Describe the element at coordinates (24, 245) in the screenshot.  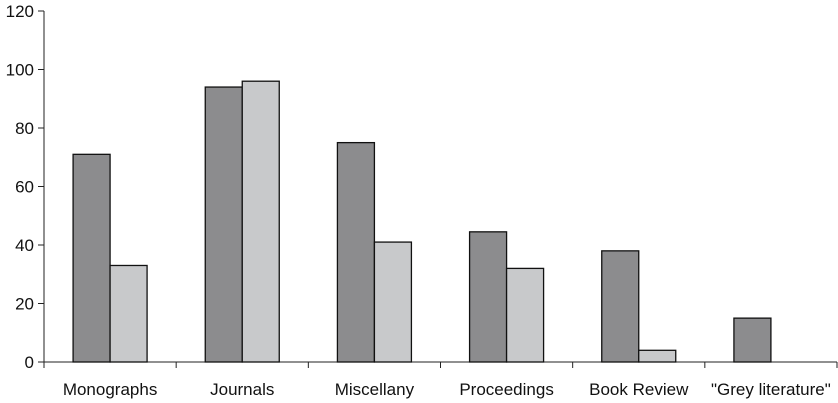
I see `y-tick-label: 40` at that location.